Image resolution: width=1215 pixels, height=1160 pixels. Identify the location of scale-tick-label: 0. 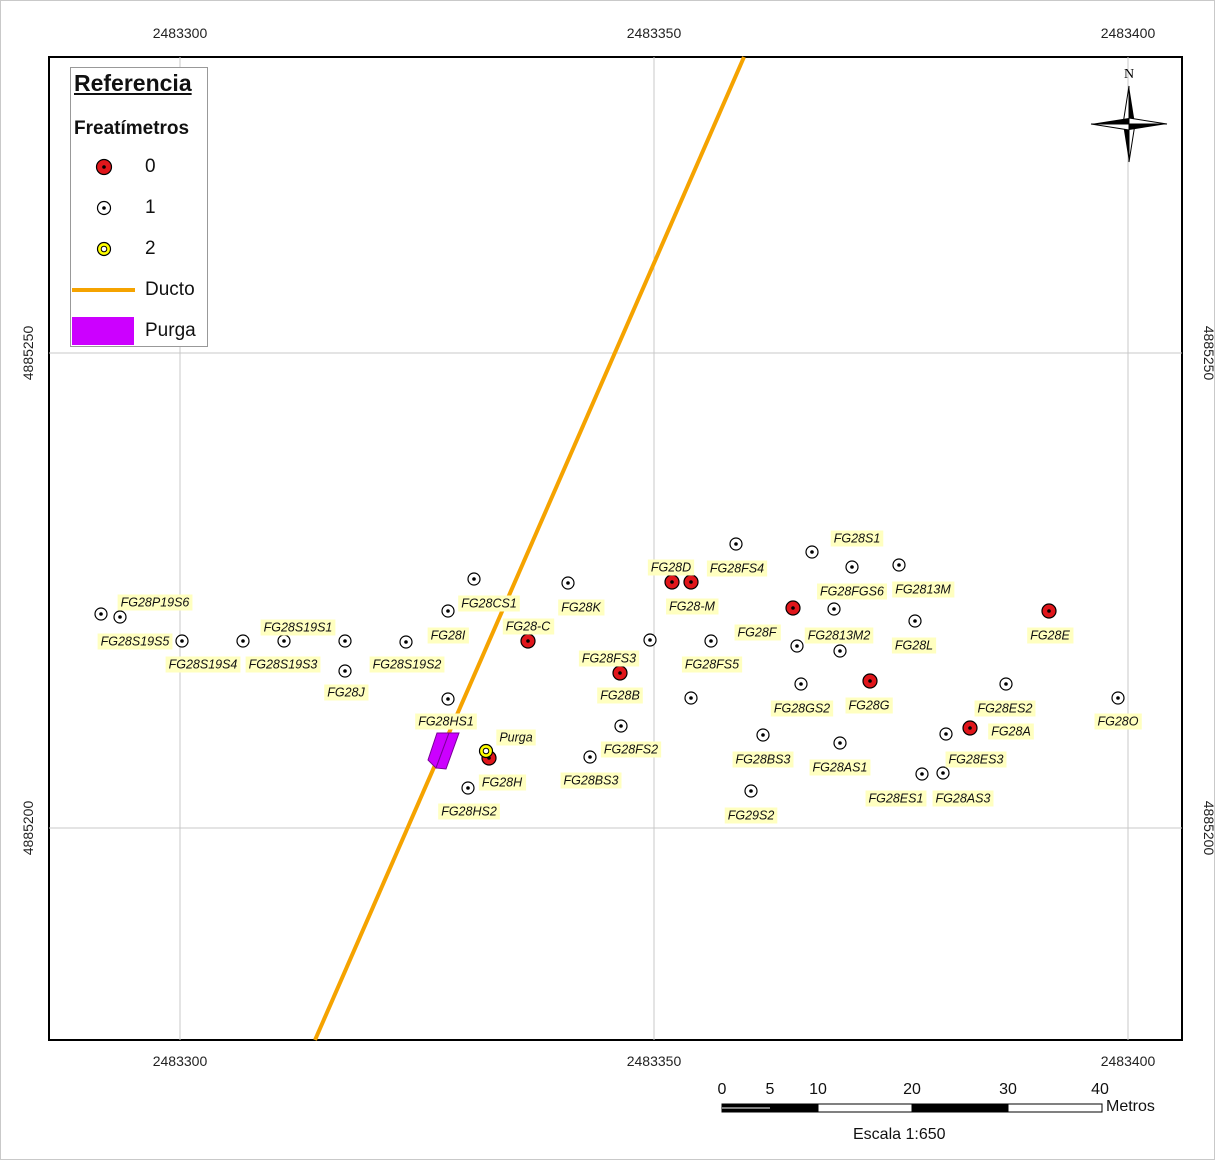
(722, 1089).